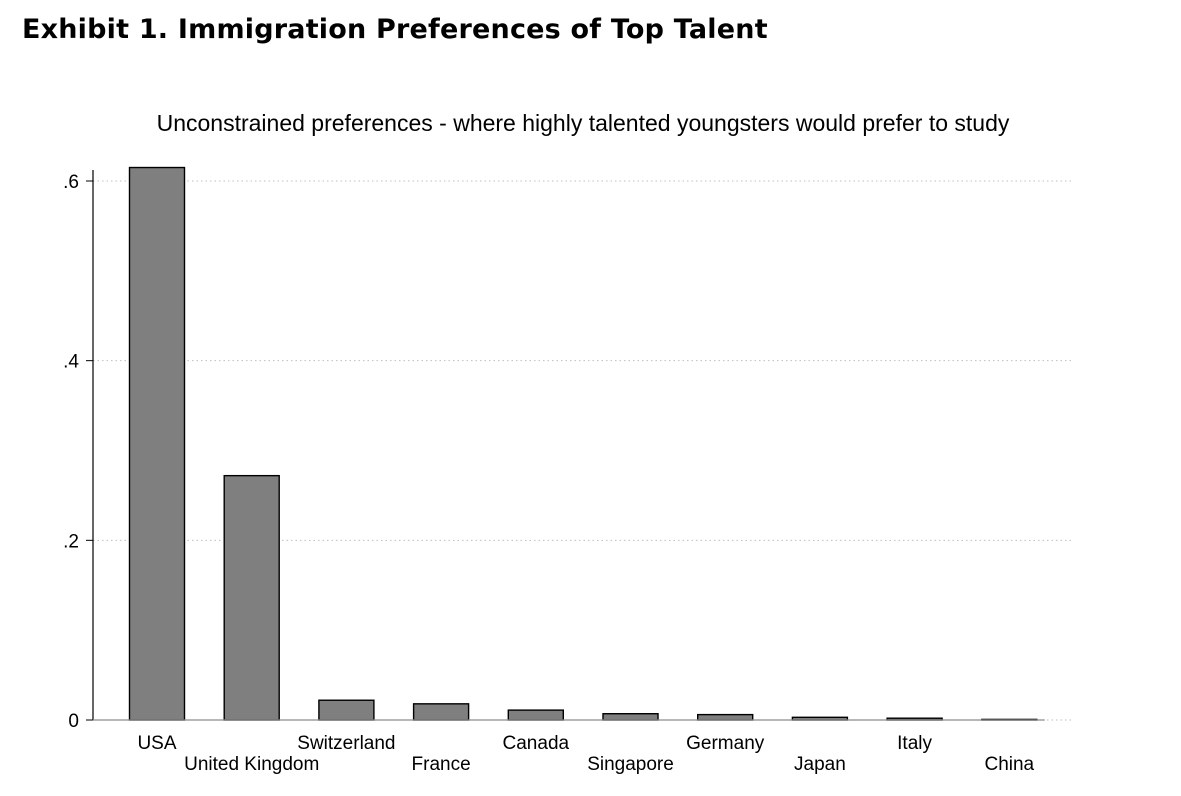 The height and width of the screenshot is (796, 1181). What do you see at coordinates (725, 743) in the screenshot?
I see `x-category-label: Germany` at bounding box center [725, 743].